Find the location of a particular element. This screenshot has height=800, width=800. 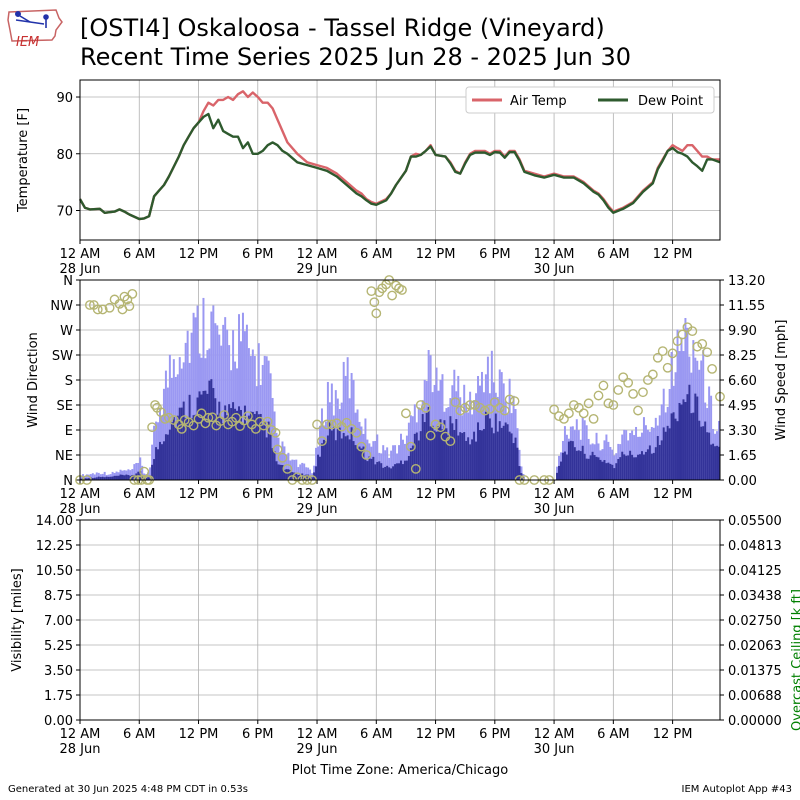

temp-date-label: 29 Jun is located at coordinates (317, 269).